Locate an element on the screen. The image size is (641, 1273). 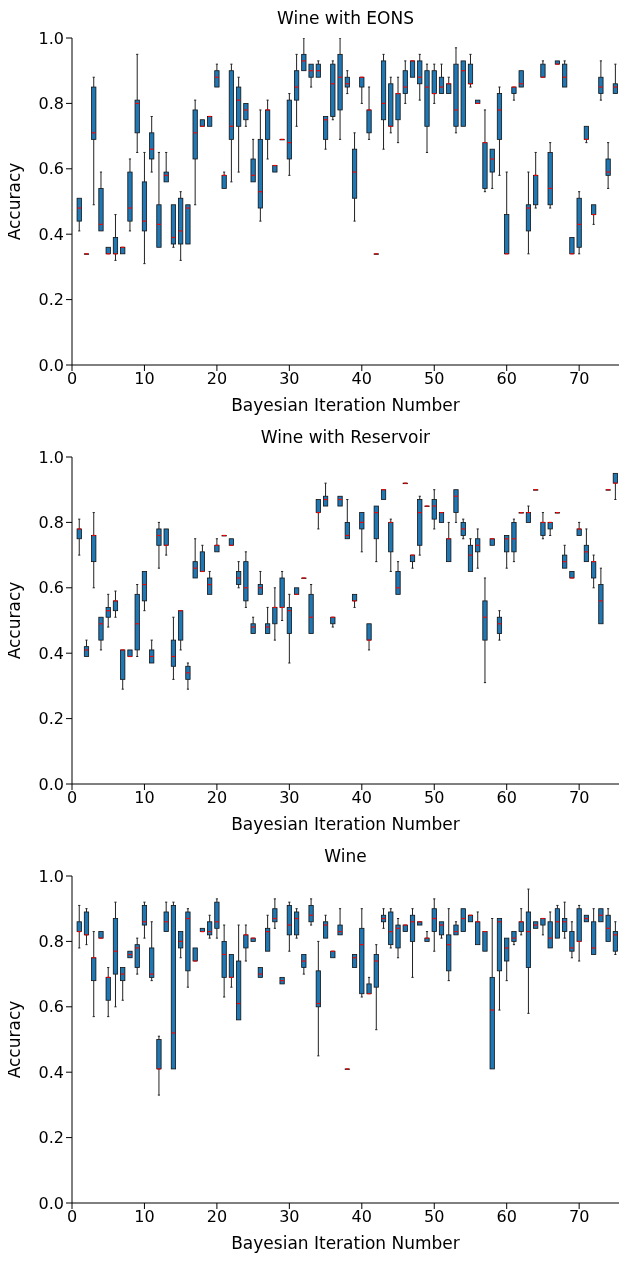
chart-title: Wine is located at coordinates (345, 857).